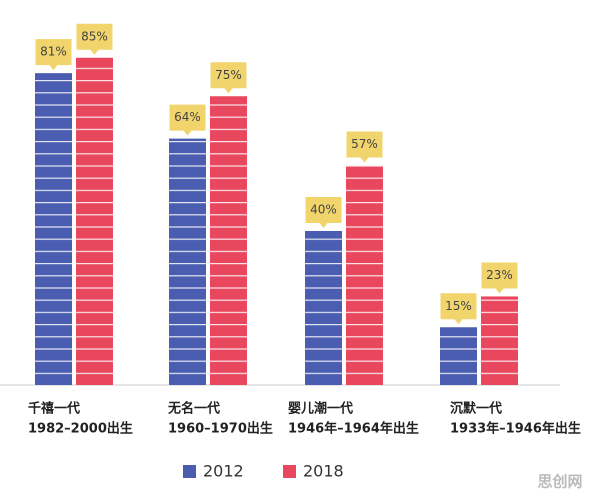 The width and height of the screenshot is (596, 496). What do you see at coordinates (499, 275) in the screenshot?
I see `value-label: 23%` at bounding box center [499, 275].